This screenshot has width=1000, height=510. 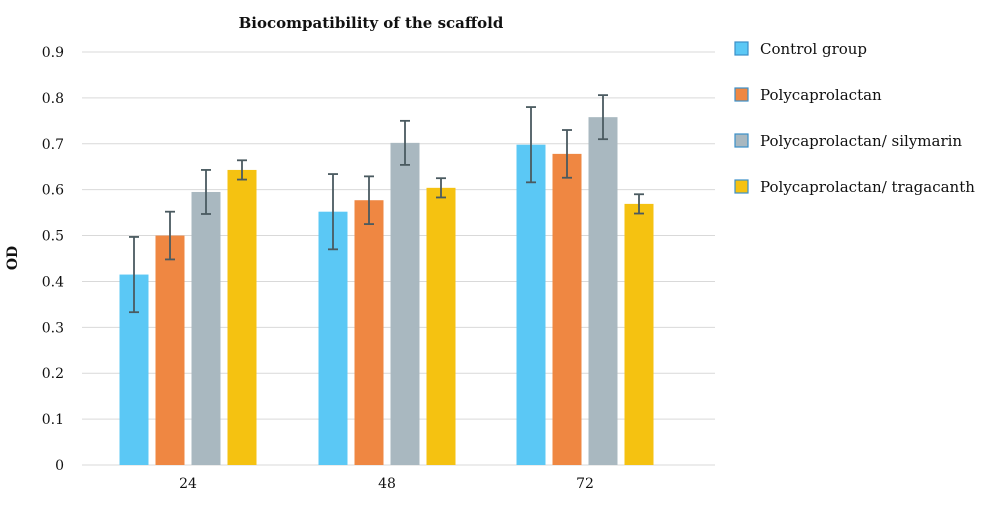 What do you see at coordinates (53, 374) in the screenshot?
I see `y-tick-label: 0.2` at bounding box center [53, 374].